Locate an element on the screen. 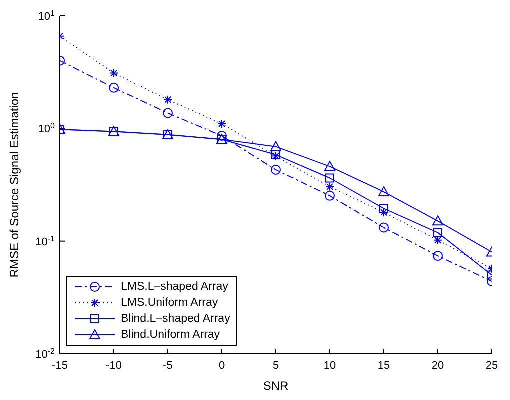 The height and width of the screenshot is (400, 510). y-tick-label: 10$^{-2}$ is located at coordinates (46, 353).